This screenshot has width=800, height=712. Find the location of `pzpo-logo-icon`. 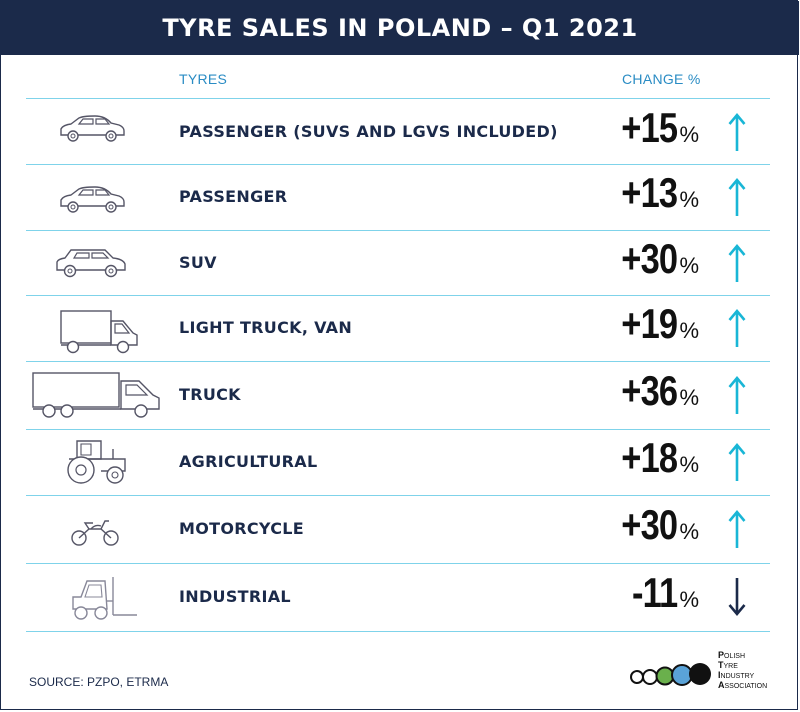

pzpo-logo-icon is located at coordinates (670, 674).